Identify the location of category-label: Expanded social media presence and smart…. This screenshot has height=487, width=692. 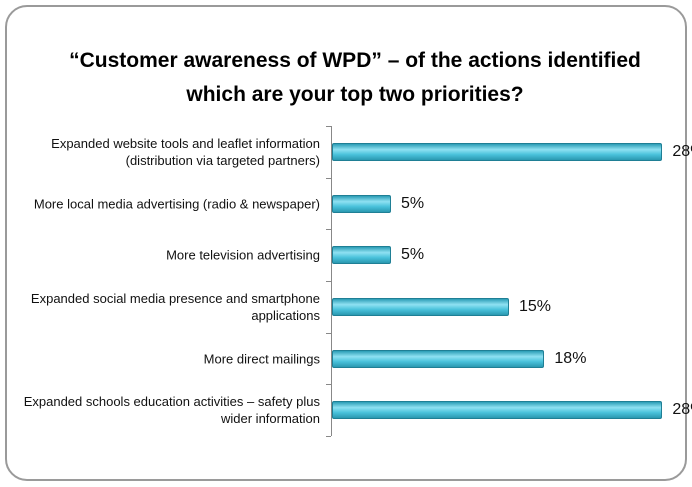
(175, 306).